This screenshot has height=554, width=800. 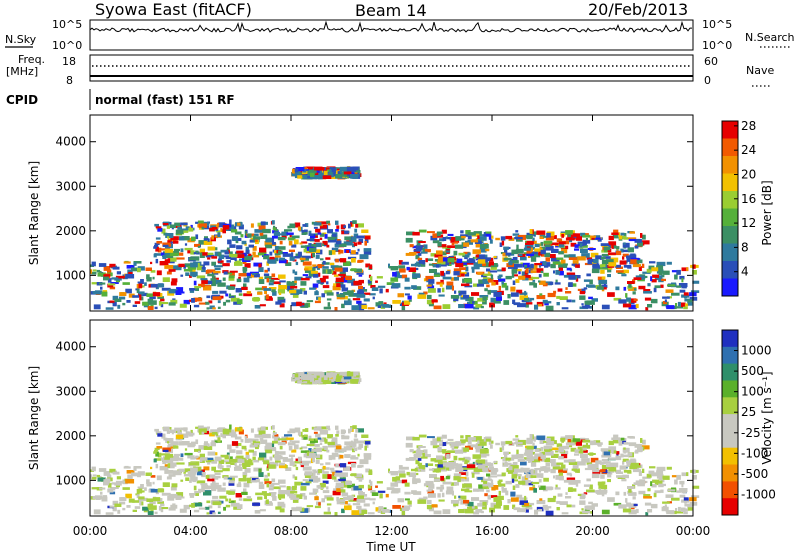 I want to click on nsky-top-tick: 10^5, so click(x=67, y=24).